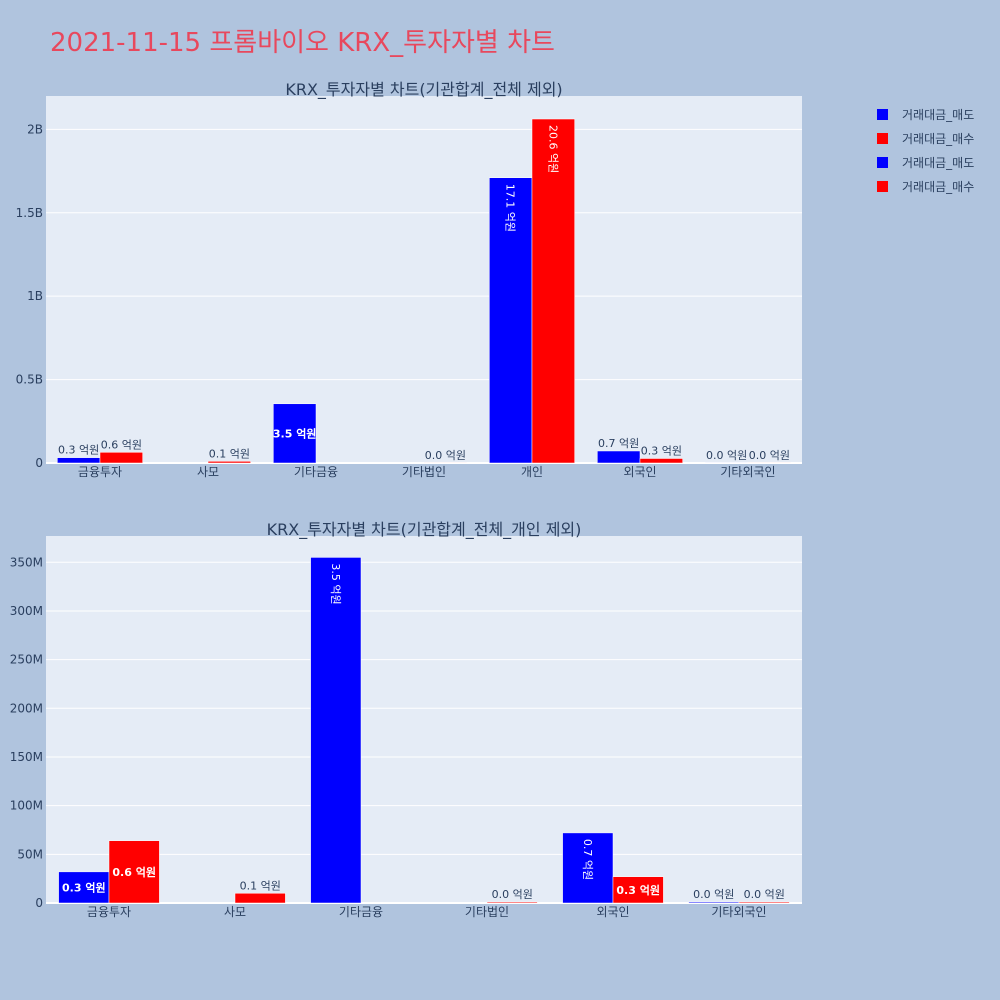 The image size is (1000, 1000). Describe the element at coordinates (26, 660) in the screenshot. I see `y-tick-label: 250M` at that location.